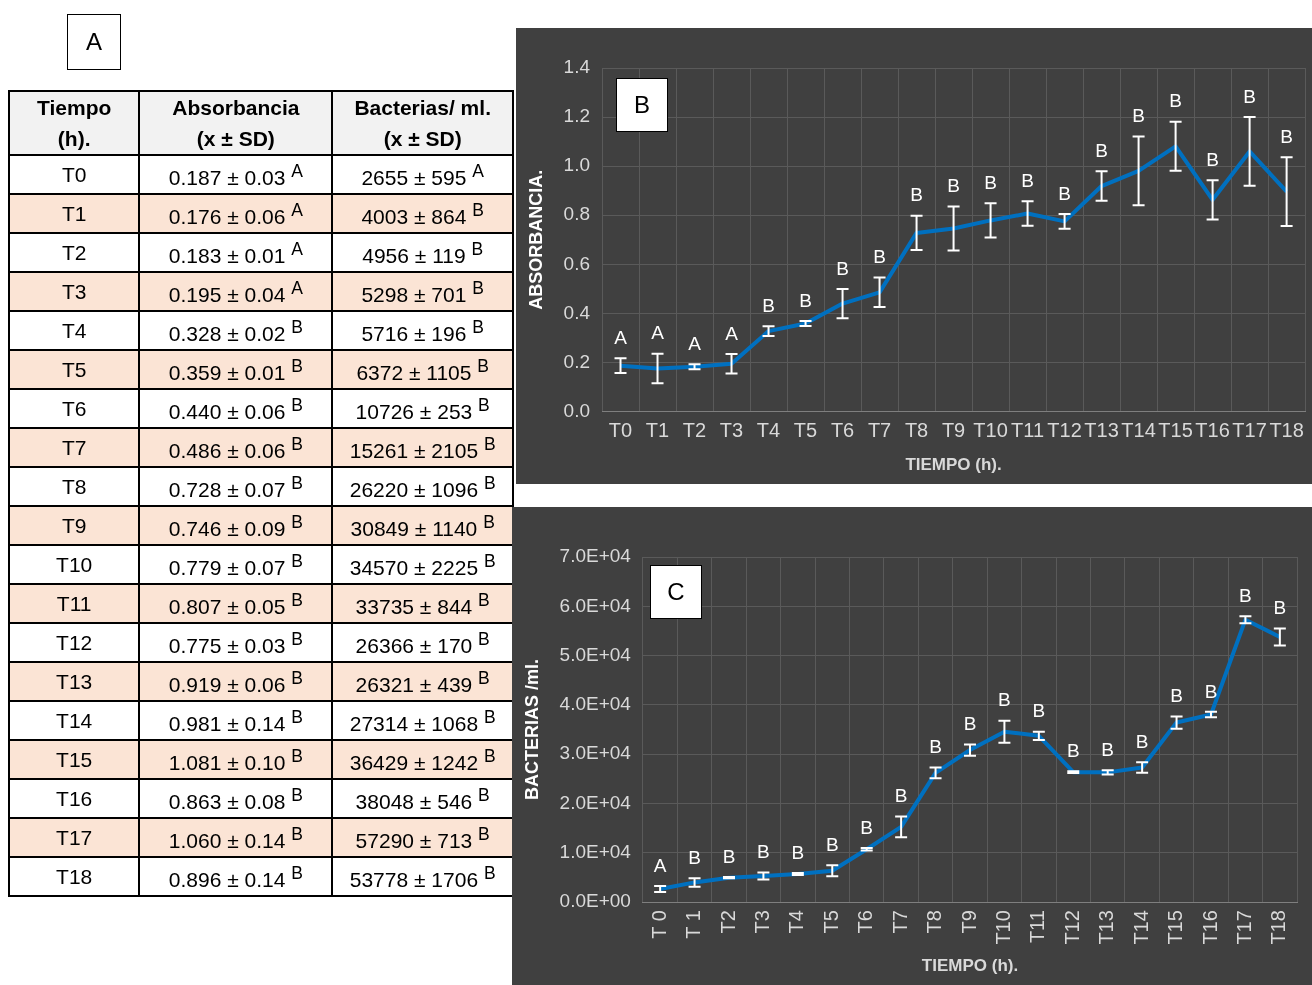 The image size is (1312, 985). What do you see at coordinates (658, 924) in the screenshot?
I see `x-tick-label: T 0` at bounding box center [658, 924].